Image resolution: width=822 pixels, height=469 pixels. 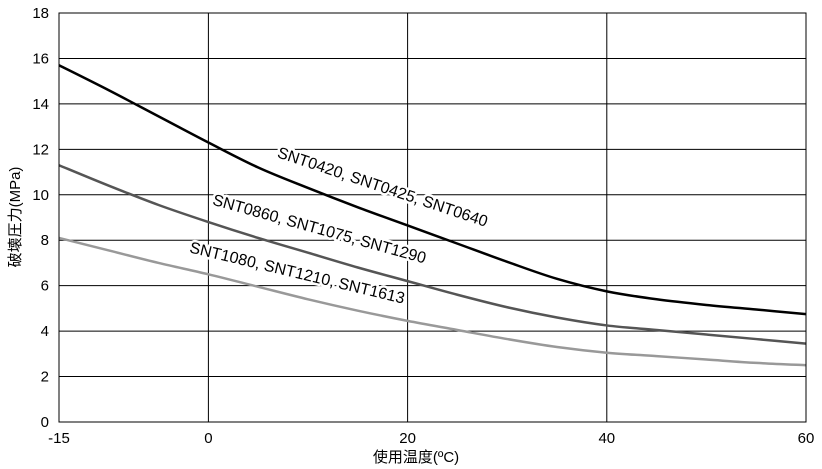 I want to click on y-tick-label: 12, so click(x=40, y=149).